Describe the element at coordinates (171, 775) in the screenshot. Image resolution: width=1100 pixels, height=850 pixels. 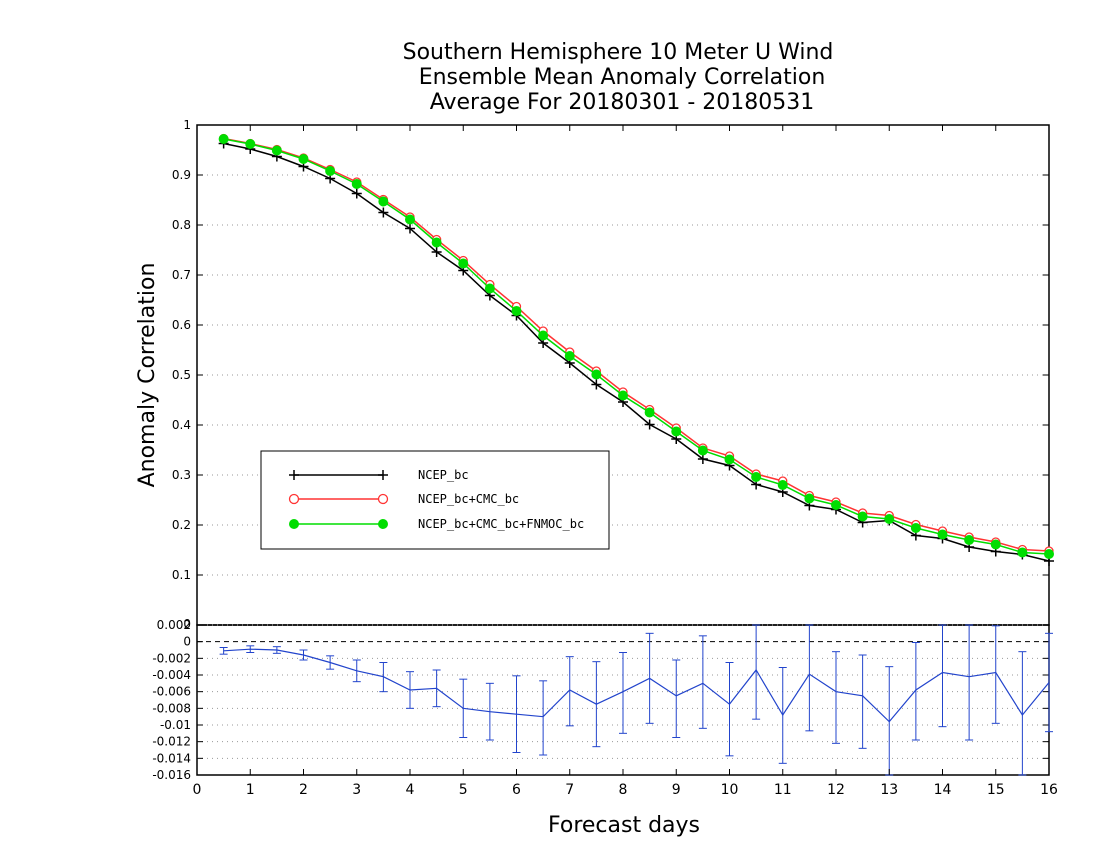
I see `lower-y-tick-label: -0.016` at that location.